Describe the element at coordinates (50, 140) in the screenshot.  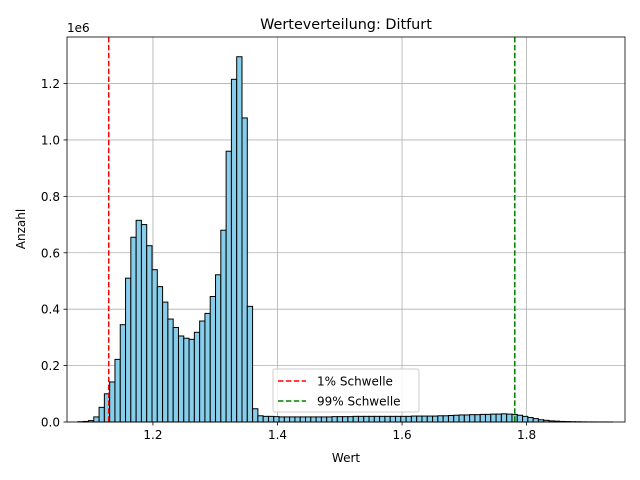
I see `y-tick-label: 1.0` at that location.